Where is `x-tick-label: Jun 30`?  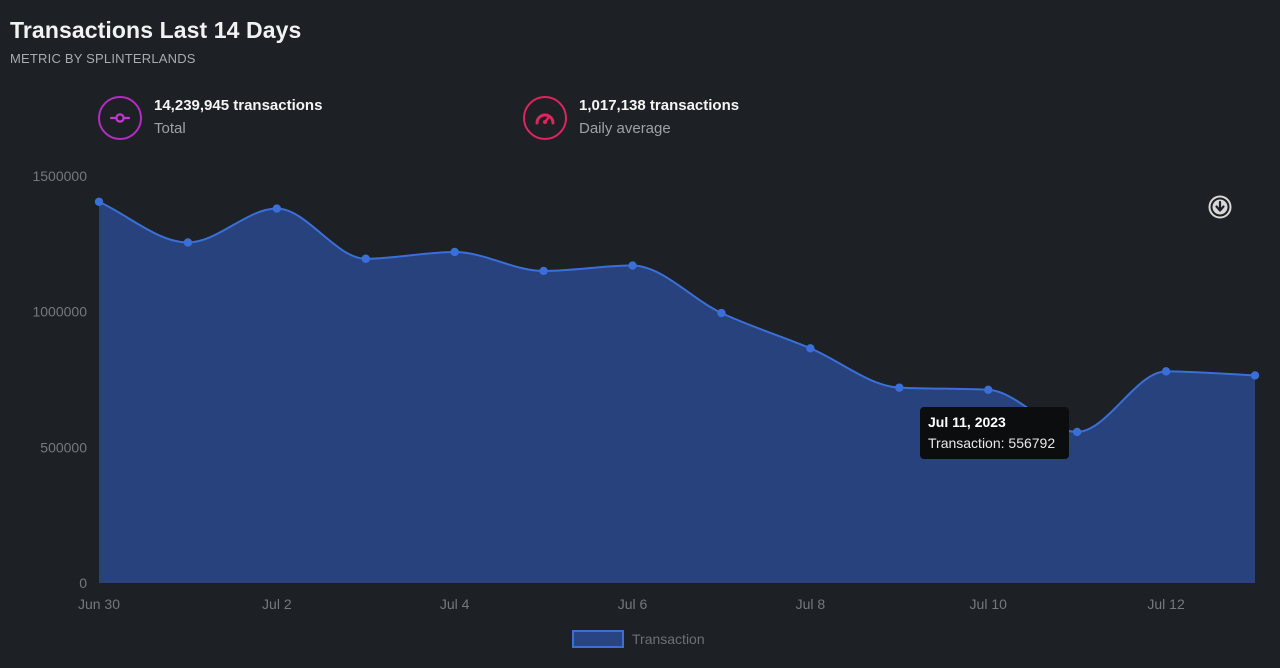 x-tick-label: Jun 30 is located at coordinates (99, 604).